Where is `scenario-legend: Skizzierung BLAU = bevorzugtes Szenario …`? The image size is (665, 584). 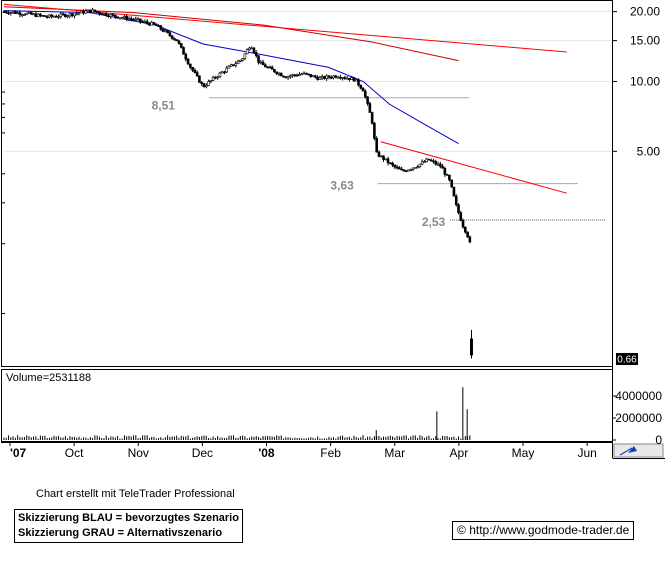
scenario-legend: Skizzierung BLAU = bevorzugtes Szenario … is located at coordinates (128, 526).